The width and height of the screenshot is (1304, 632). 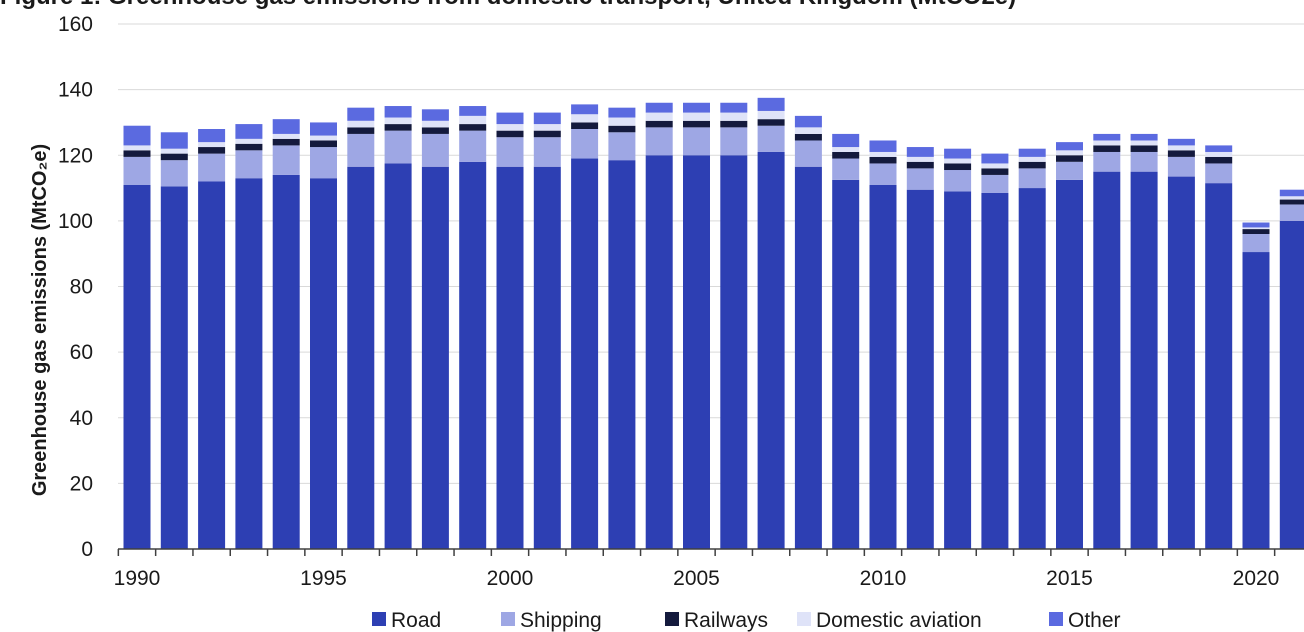 What do you see at coordinates (1094, 620) in the screenshot?
I see `legend-label: Other` at bounding box center [1094, 620].